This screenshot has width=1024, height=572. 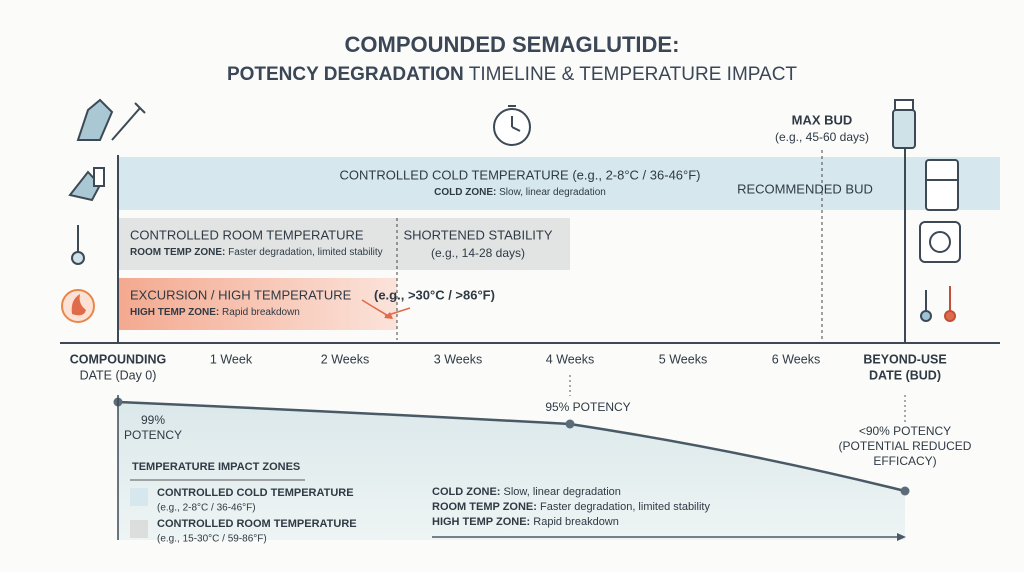 What do you see at coordinates (904, 461) in the screenshot?
I see `potency-label: EFFICACY)` at bounding box center [904, 461].